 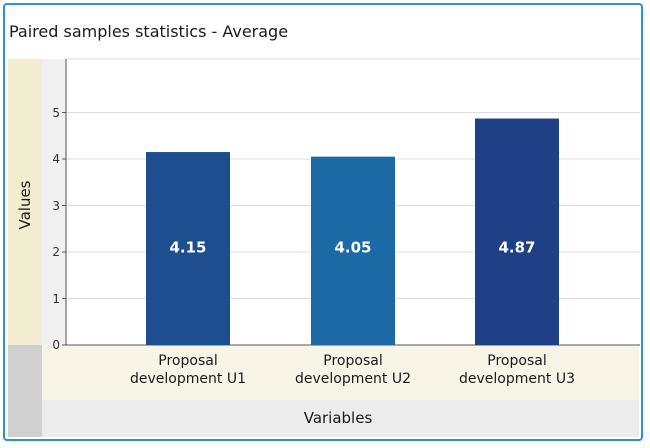 I want to click on data-label: 4.05, so click(x=352, y=248).